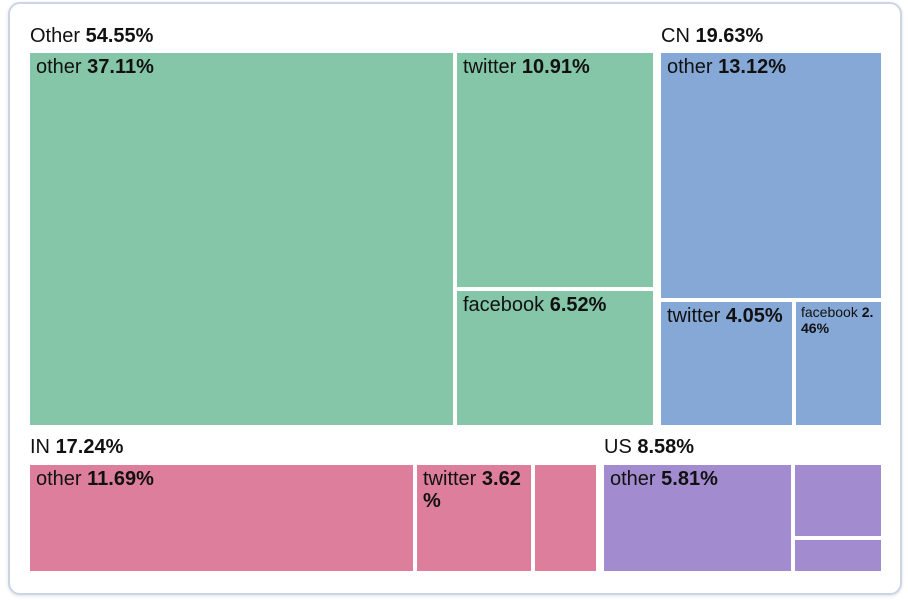 The image size is (908, 600). What do you see at coordinates (241, 67) in the screenshot?
I see `cell-label: other 37.11%` at bounding box center [241, 67].